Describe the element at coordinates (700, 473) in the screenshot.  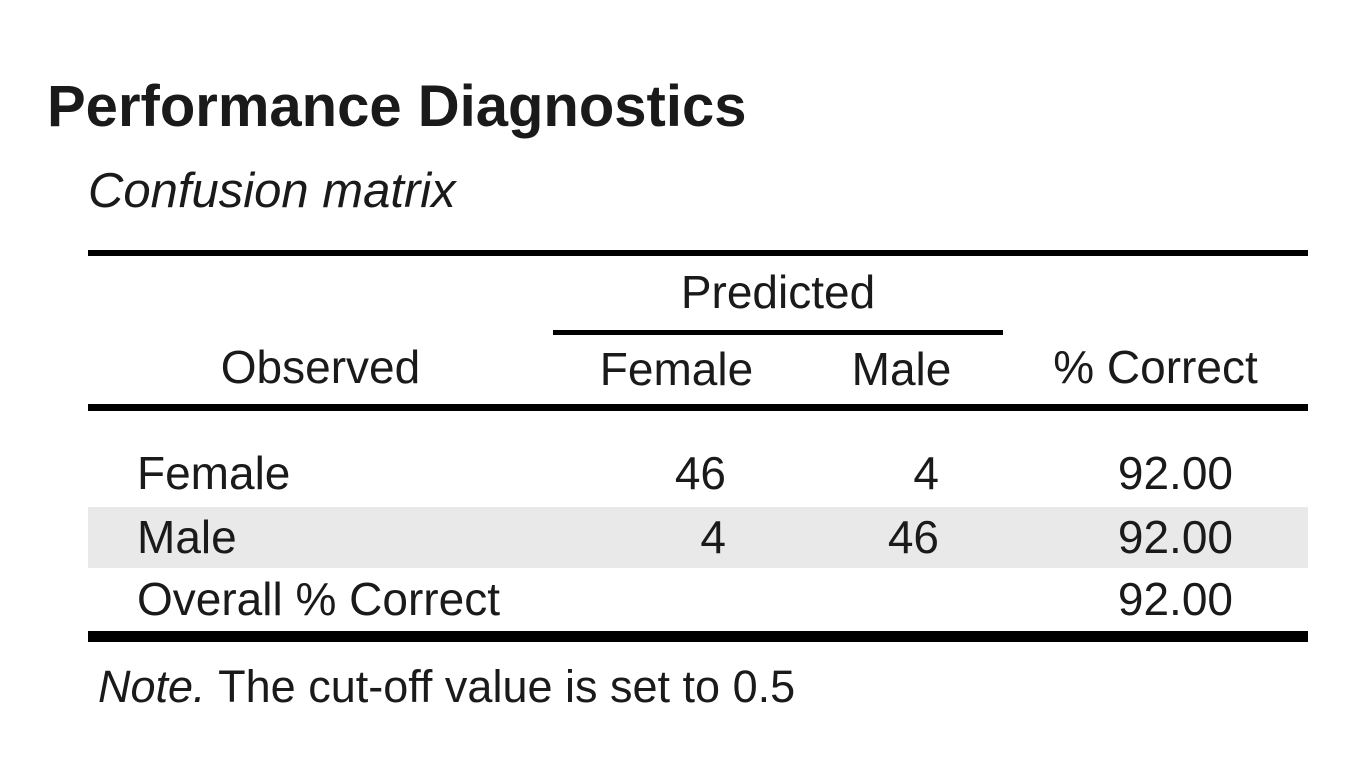
I see `cell-predicted-female: 46` at that location.